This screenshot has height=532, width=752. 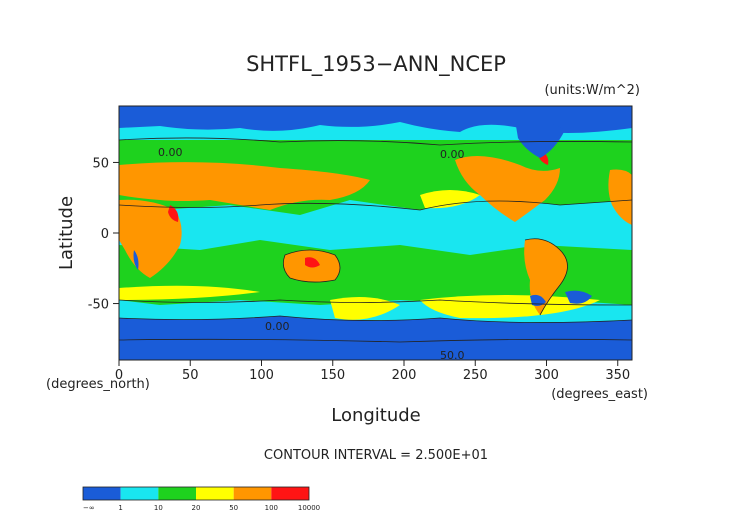 What do you see at coordinates (599, 394) in the screenshot?
I see `x-unit-label: (degrees_east)` at bounding box center [599, 394].